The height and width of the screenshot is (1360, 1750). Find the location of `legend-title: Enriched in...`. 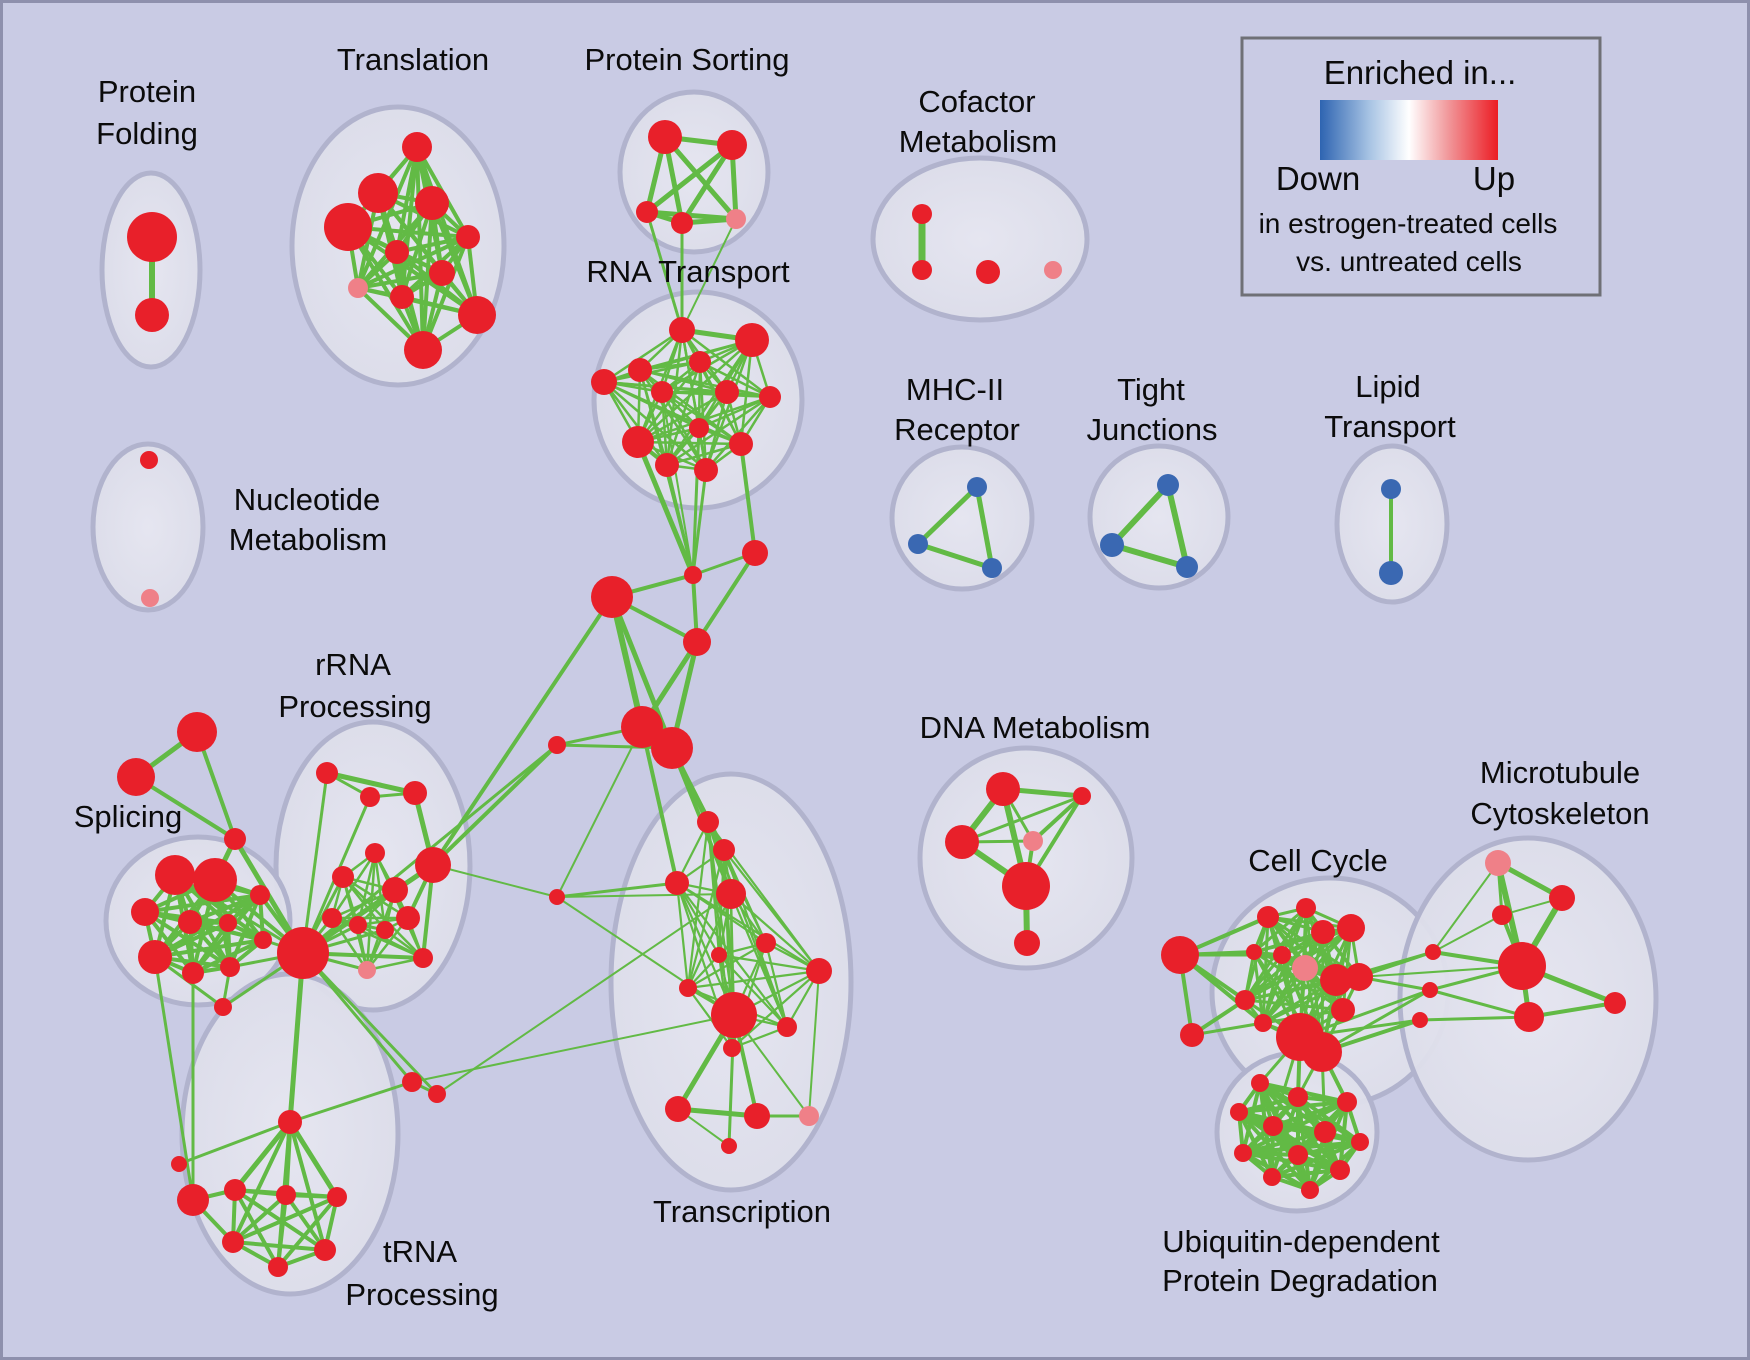

legend-title: Enriched in... is located at coordinates (1420, 72).